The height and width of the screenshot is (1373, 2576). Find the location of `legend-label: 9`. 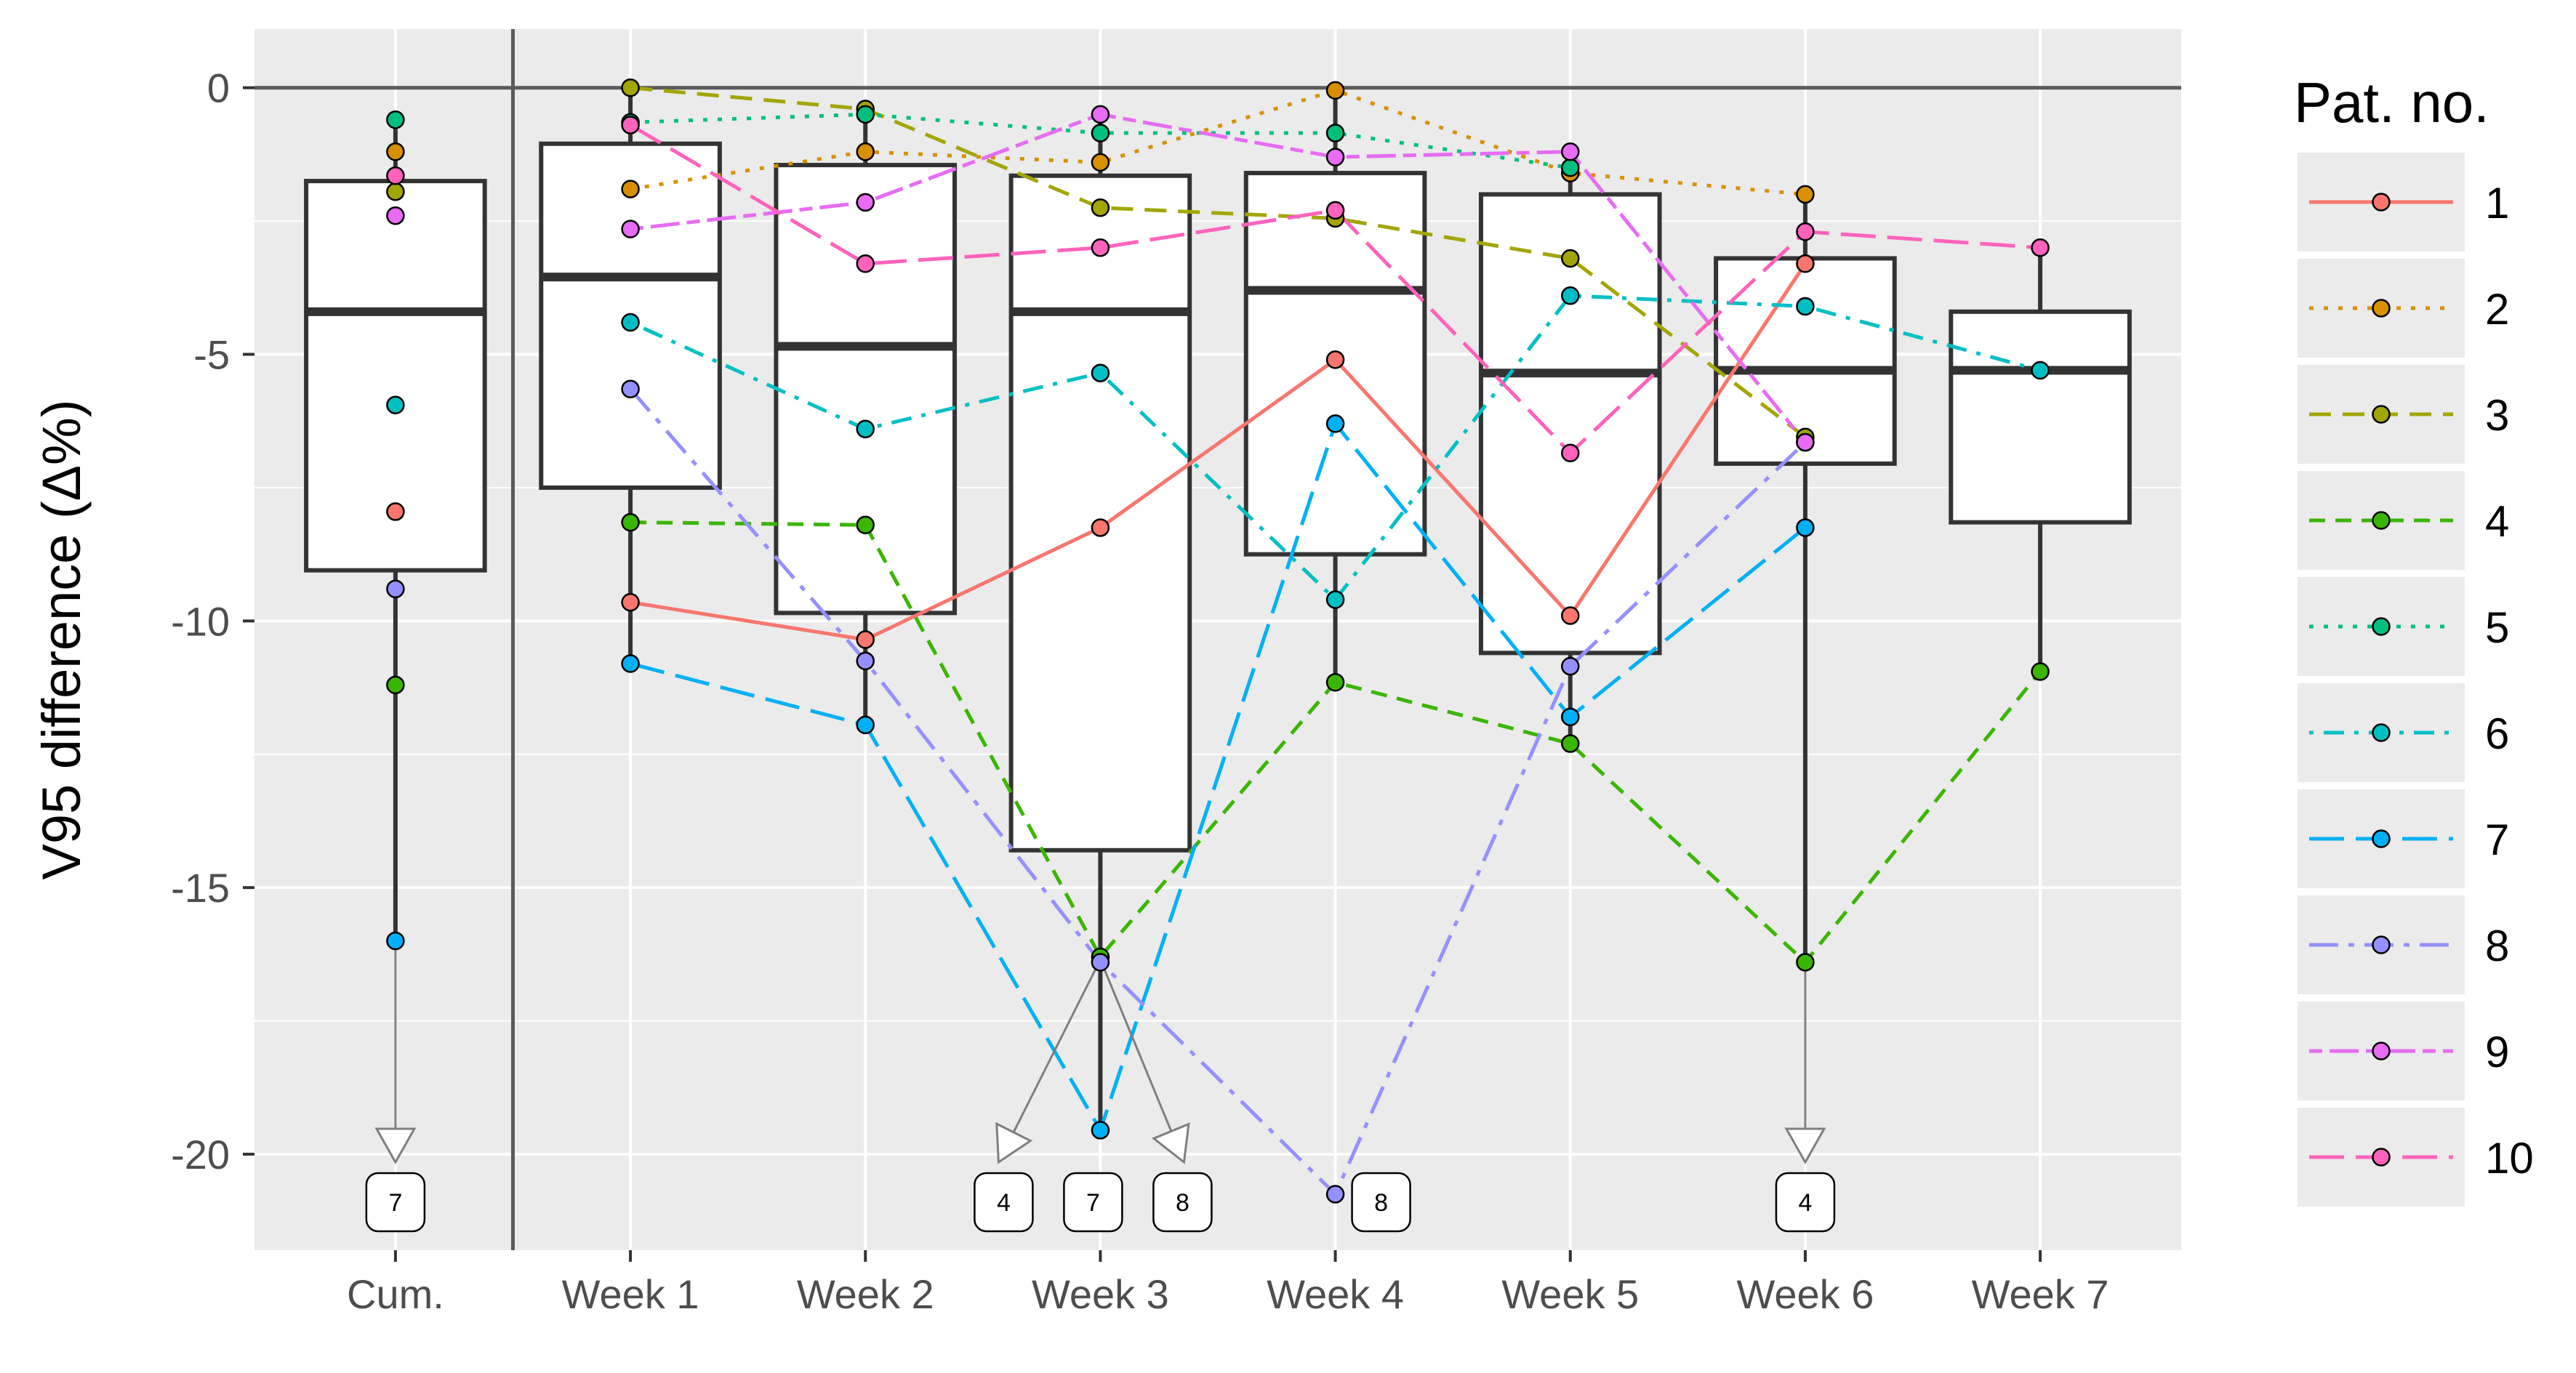

legend-label: 9 is located at coordinates (2497, 1052).